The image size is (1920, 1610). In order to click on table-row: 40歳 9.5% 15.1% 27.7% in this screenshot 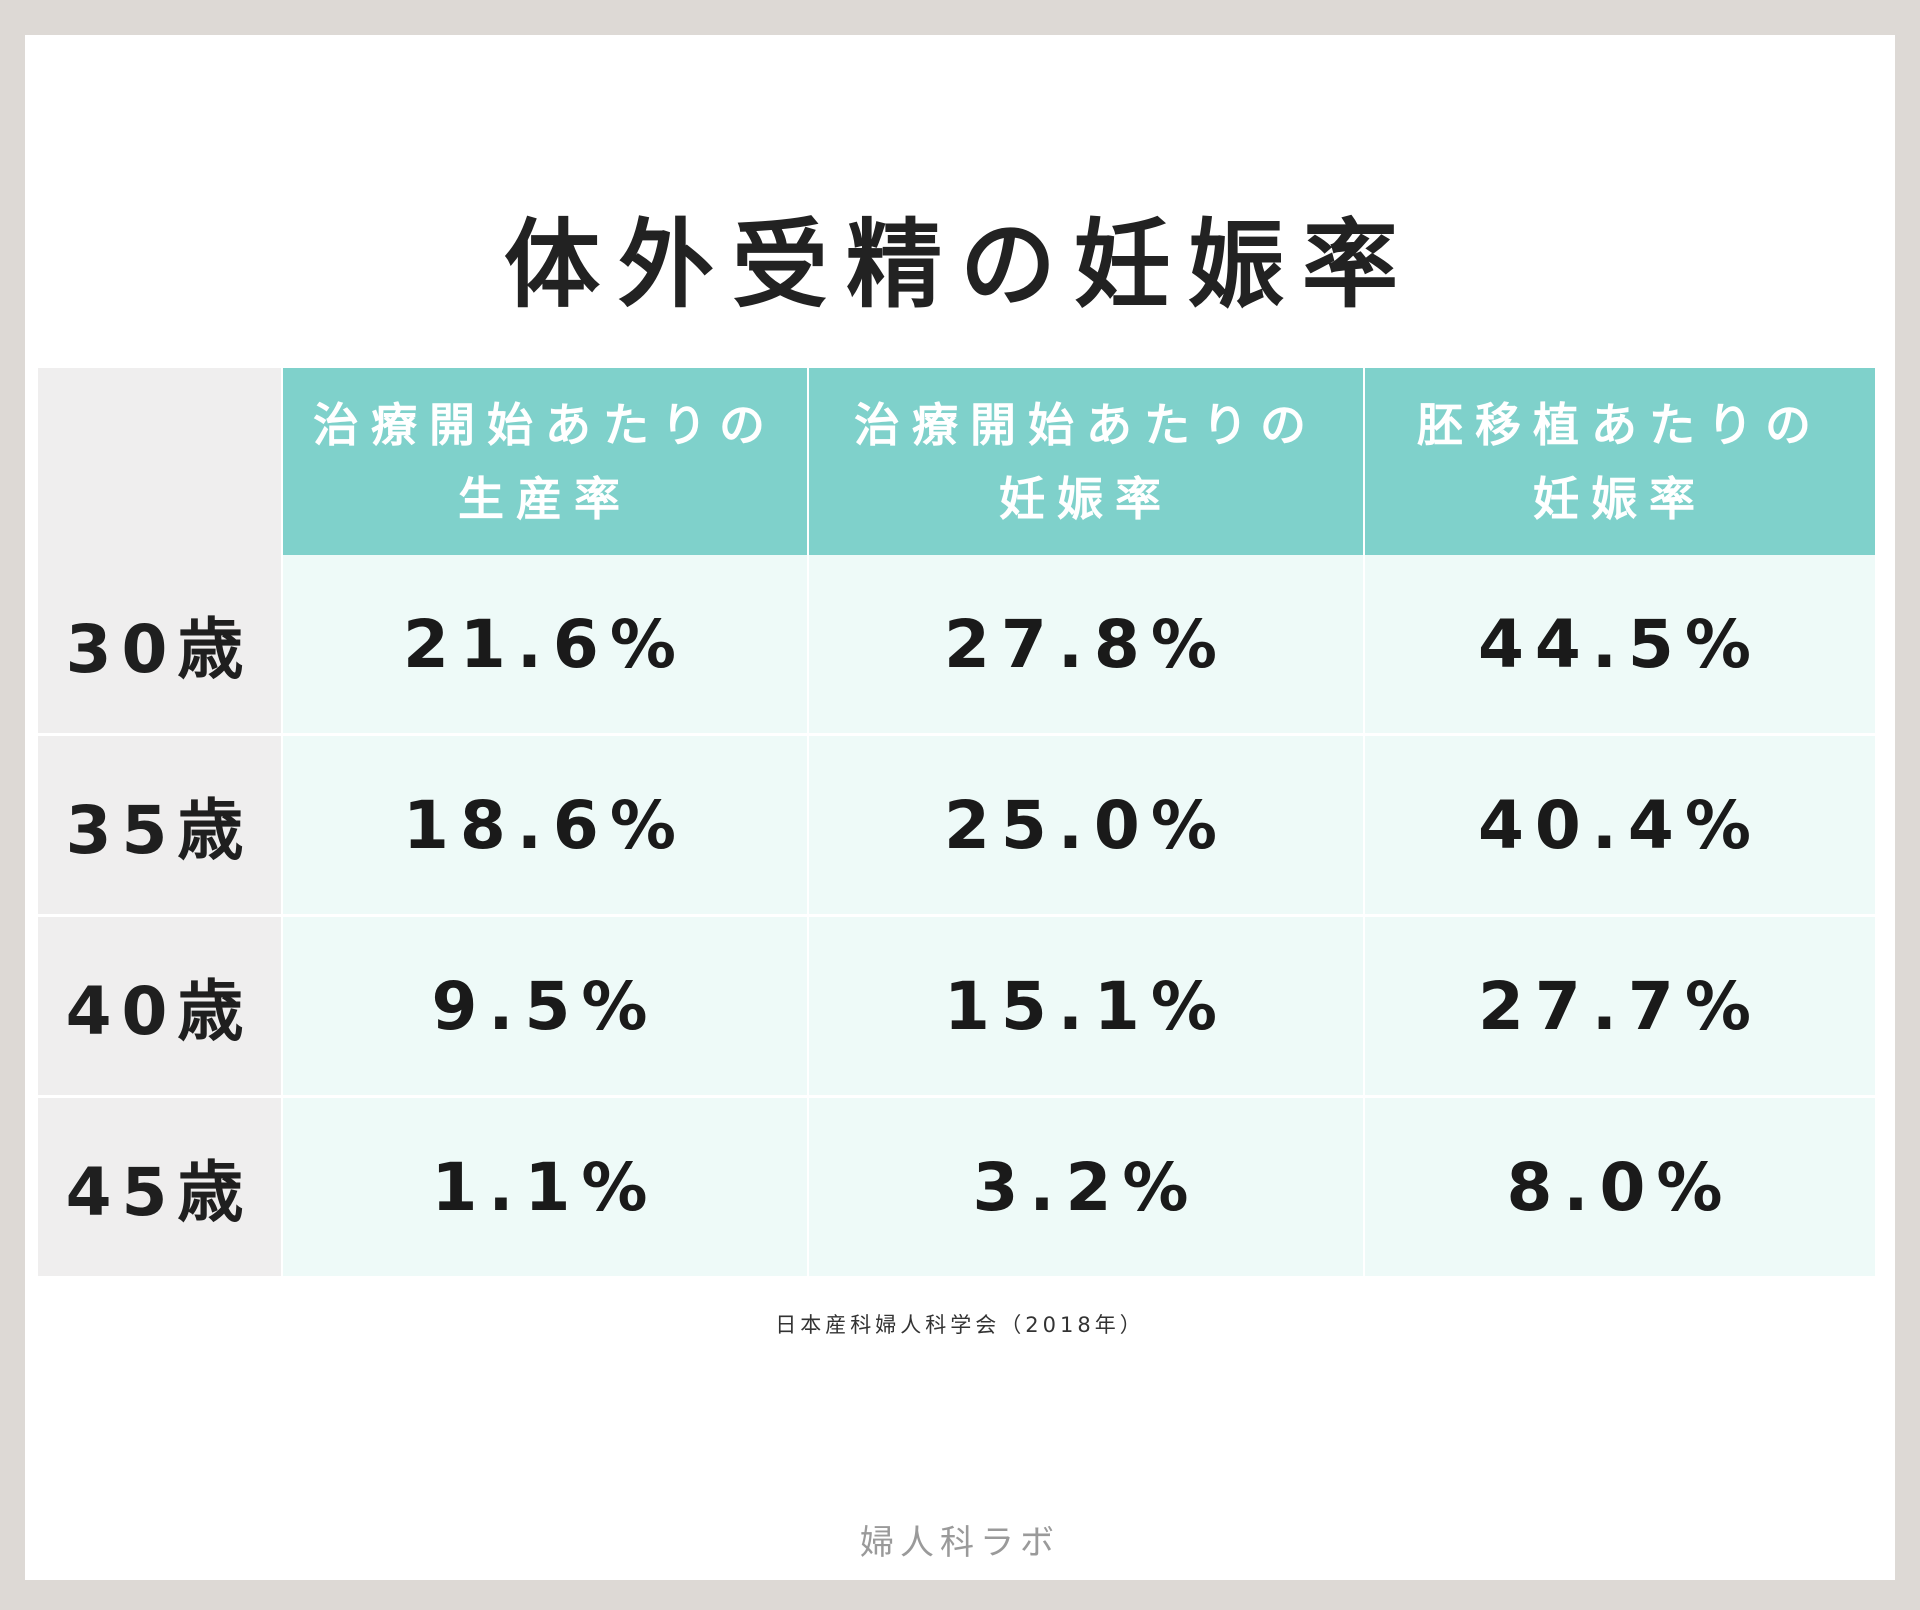, I will do `click(956, 1006)`.